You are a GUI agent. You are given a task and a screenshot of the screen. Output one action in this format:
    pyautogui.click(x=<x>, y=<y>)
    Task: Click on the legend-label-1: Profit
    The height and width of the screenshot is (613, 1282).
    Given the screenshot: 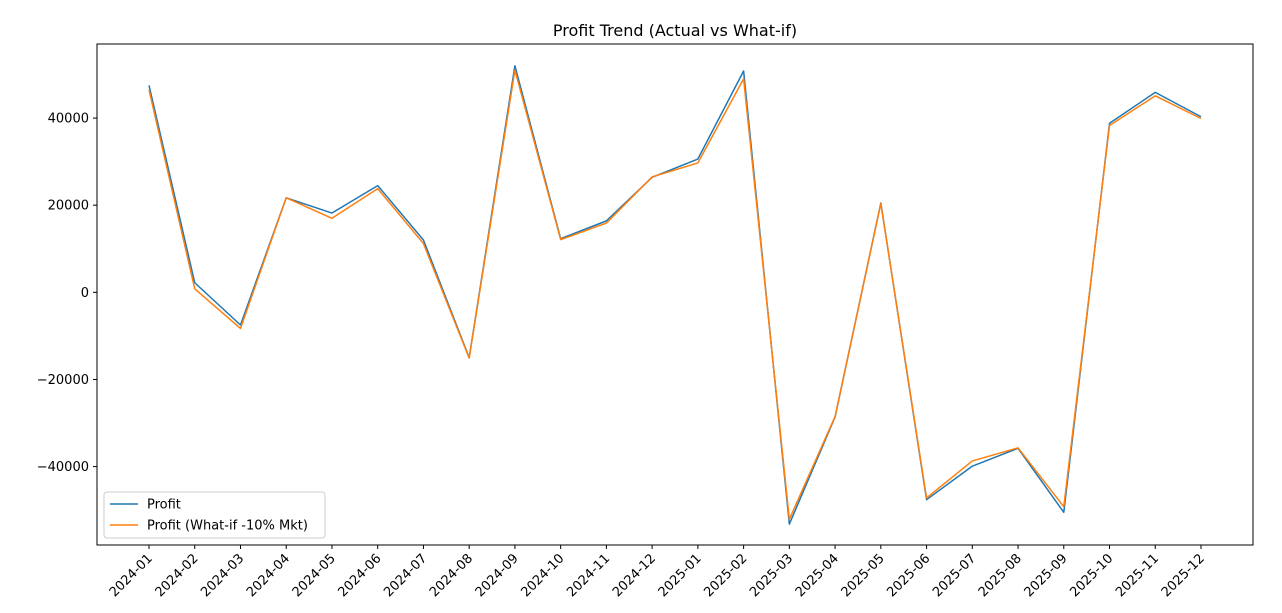 What is the action you would take?
    pyautogui.click(x=164, y=505)
    